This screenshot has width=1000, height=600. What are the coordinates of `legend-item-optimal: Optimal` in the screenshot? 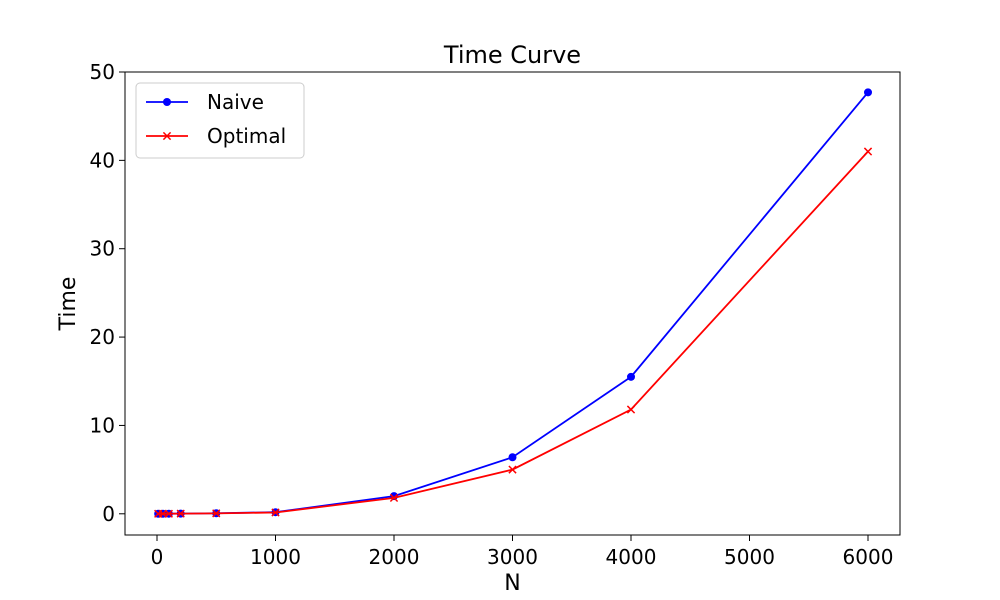 It's located at (216, 136).